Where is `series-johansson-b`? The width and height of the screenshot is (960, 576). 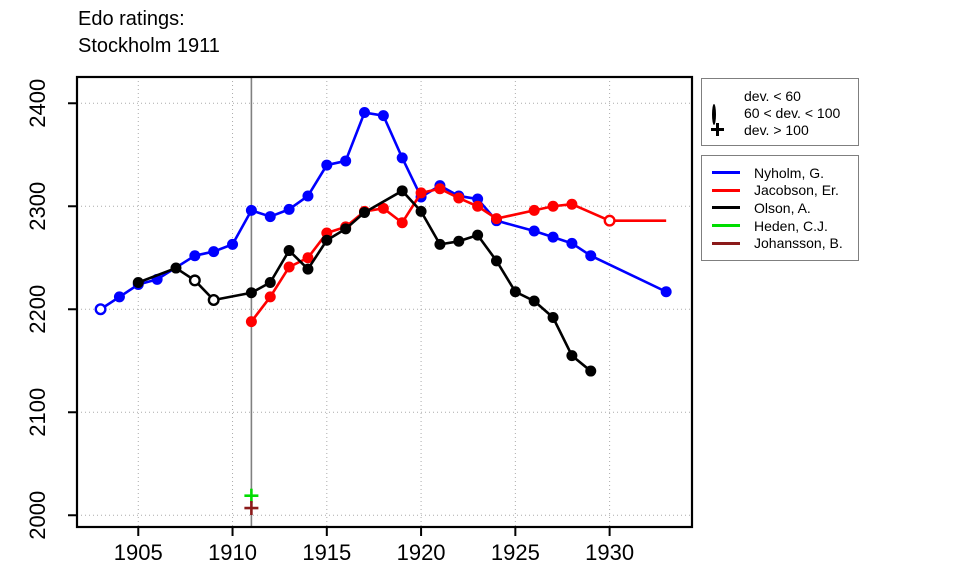 series-johansson-b is located at coordinates (251, 508).